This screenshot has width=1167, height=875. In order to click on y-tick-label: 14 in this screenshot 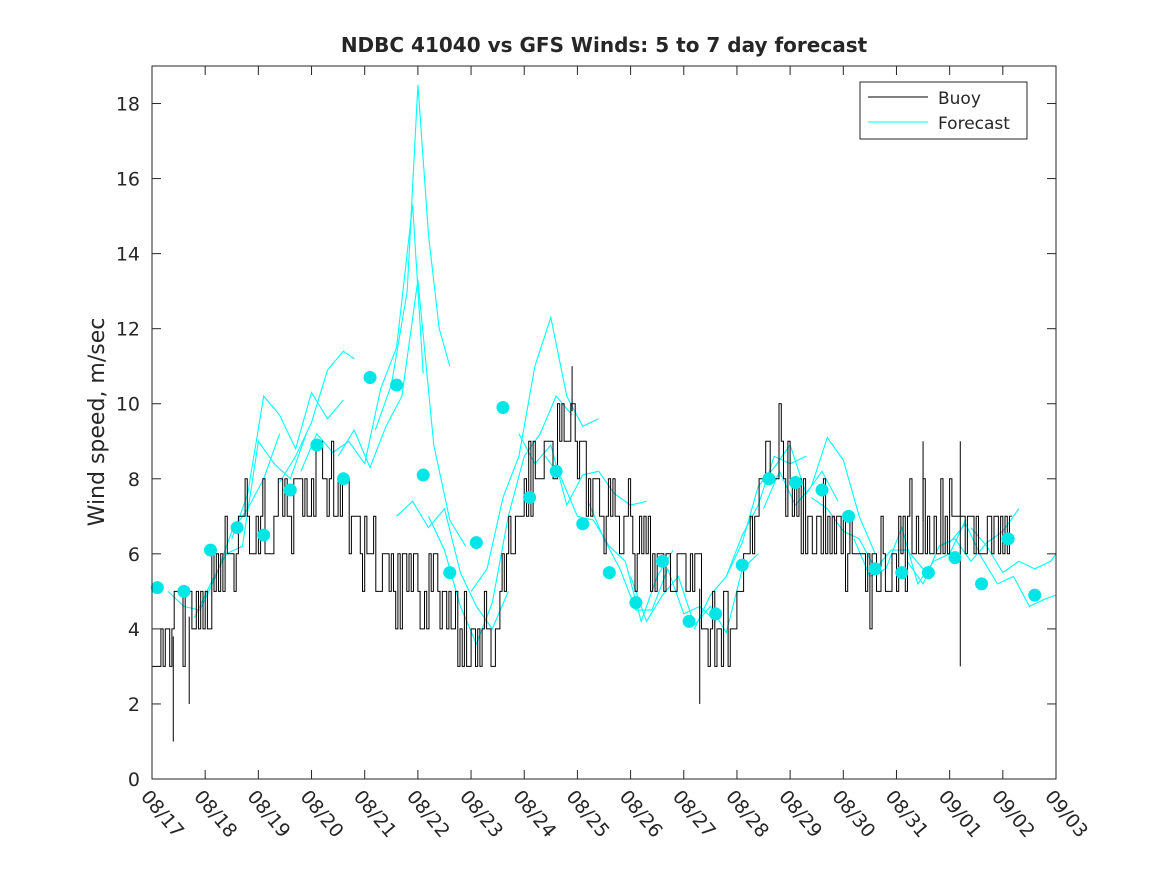, I will do `click(128, 255)`.